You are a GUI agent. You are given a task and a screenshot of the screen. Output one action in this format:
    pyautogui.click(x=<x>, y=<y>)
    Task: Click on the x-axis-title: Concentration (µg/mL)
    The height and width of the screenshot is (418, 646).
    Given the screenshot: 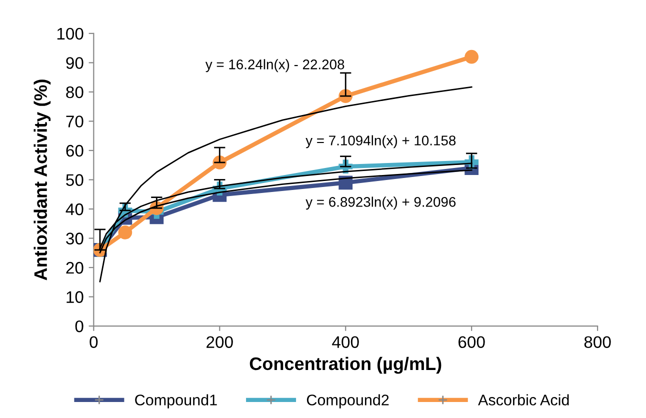 What is the action you would take?
    pyautogui.click(x=346, y=365)
    